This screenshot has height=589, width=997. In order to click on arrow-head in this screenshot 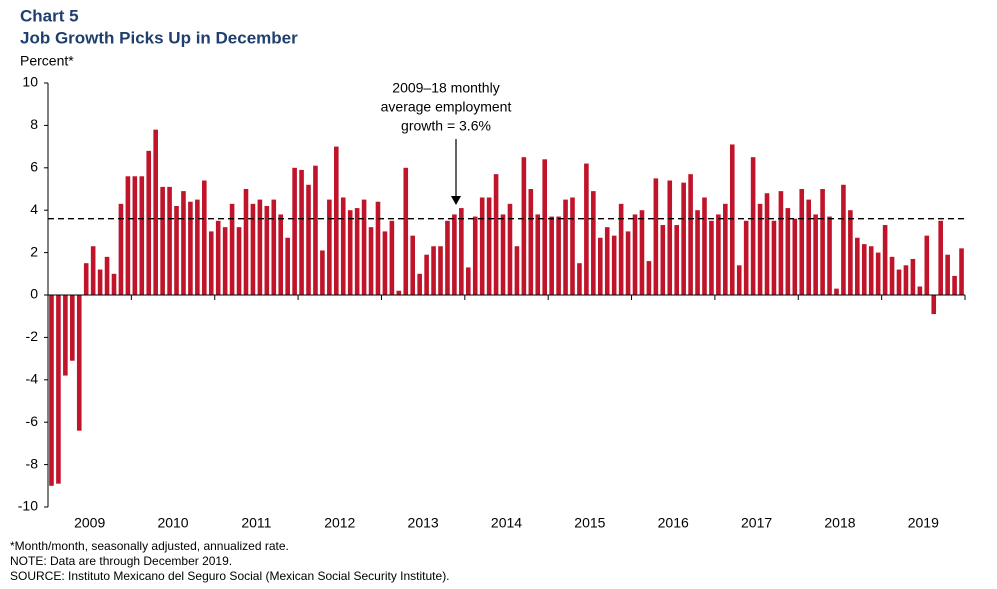, I will do `click(456, 200)`.